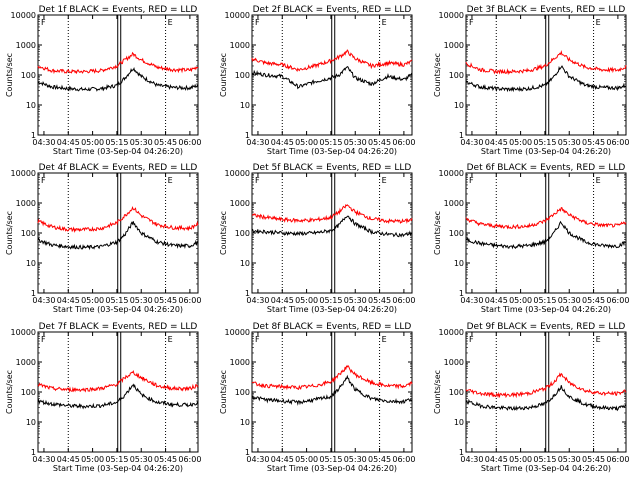 Image resolution: width=640 pixels, height=480 pixels. I want to click on chart-title: Det 7f BLACK = Events, RED = LLD, so click(118, 327).